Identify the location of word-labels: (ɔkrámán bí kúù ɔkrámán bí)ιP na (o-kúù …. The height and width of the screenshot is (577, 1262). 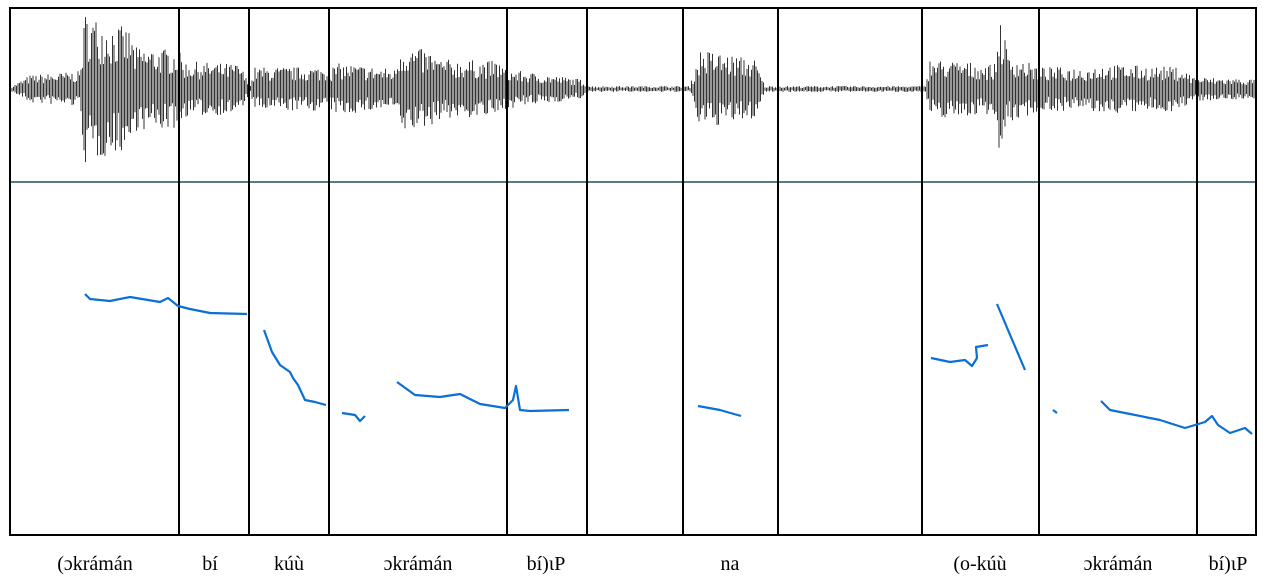
(652, 564).